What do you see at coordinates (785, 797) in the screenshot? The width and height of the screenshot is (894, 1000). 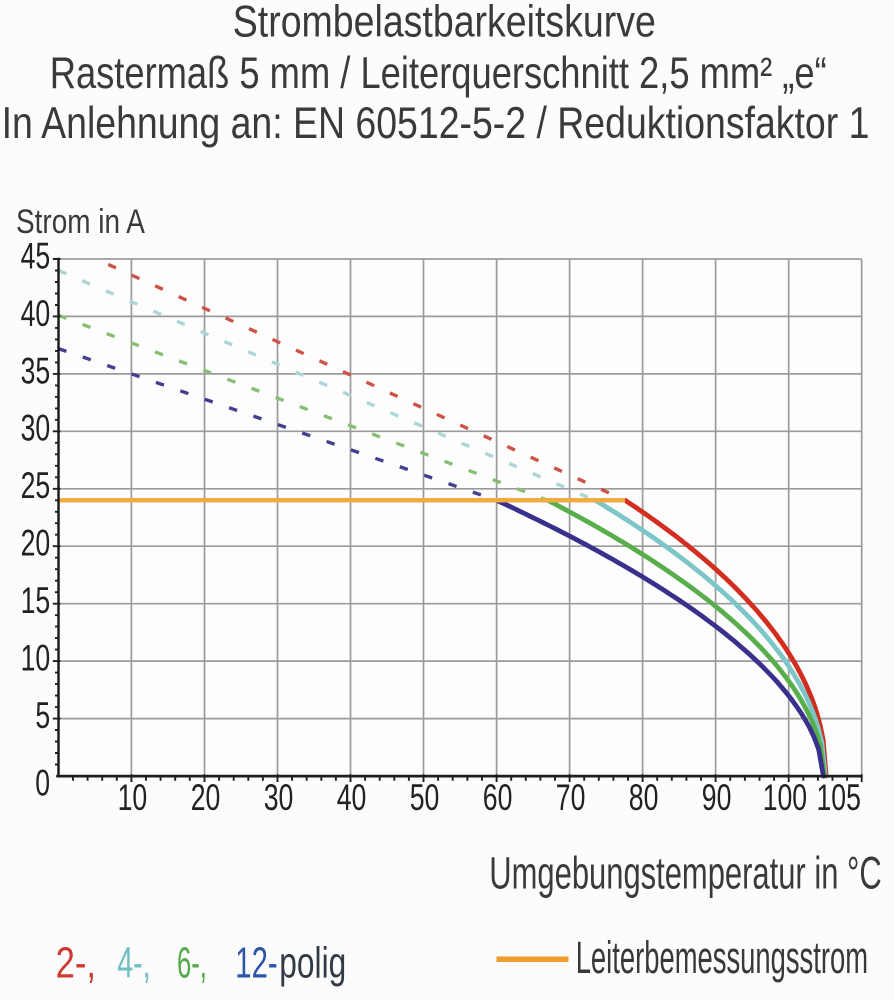 I see `svg-text: 100` at bounding box center [785, 797].